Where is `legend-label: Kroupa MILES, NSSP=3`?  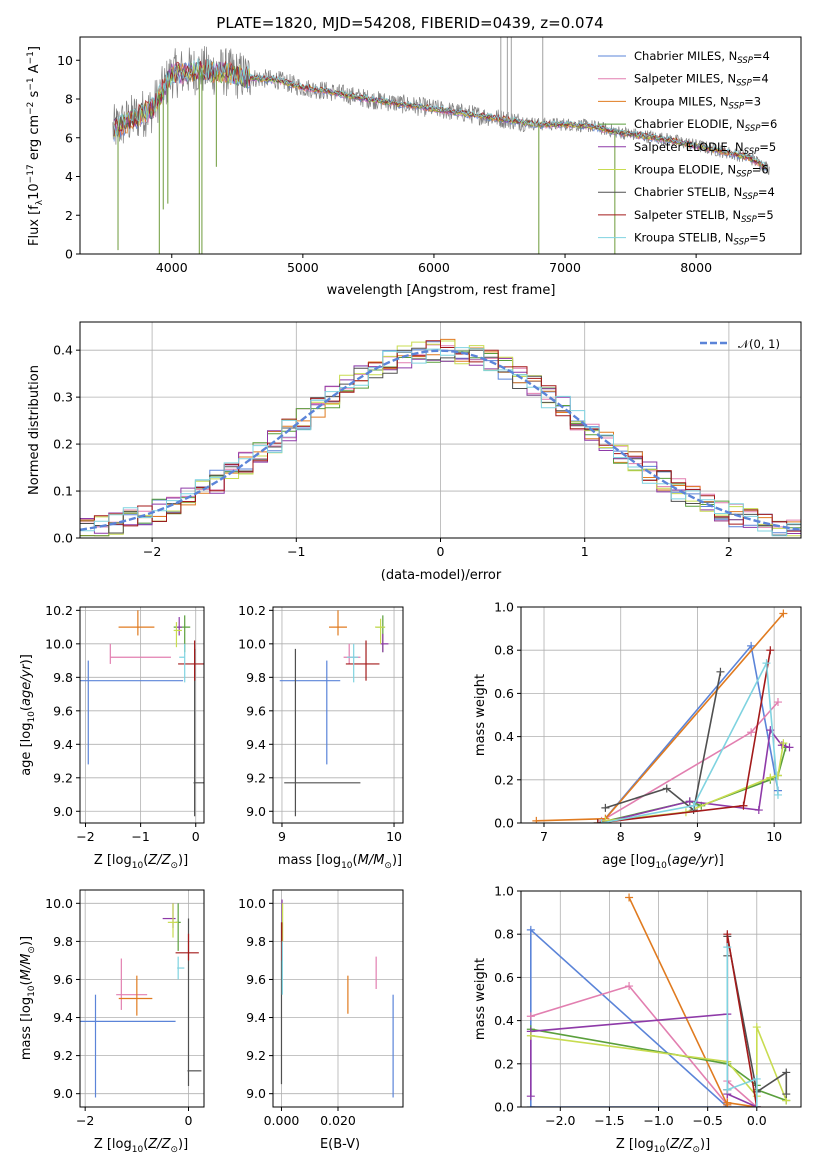
legend-label: Kroupa MILES, NSSP=3 is located at coordinates (697, 102).